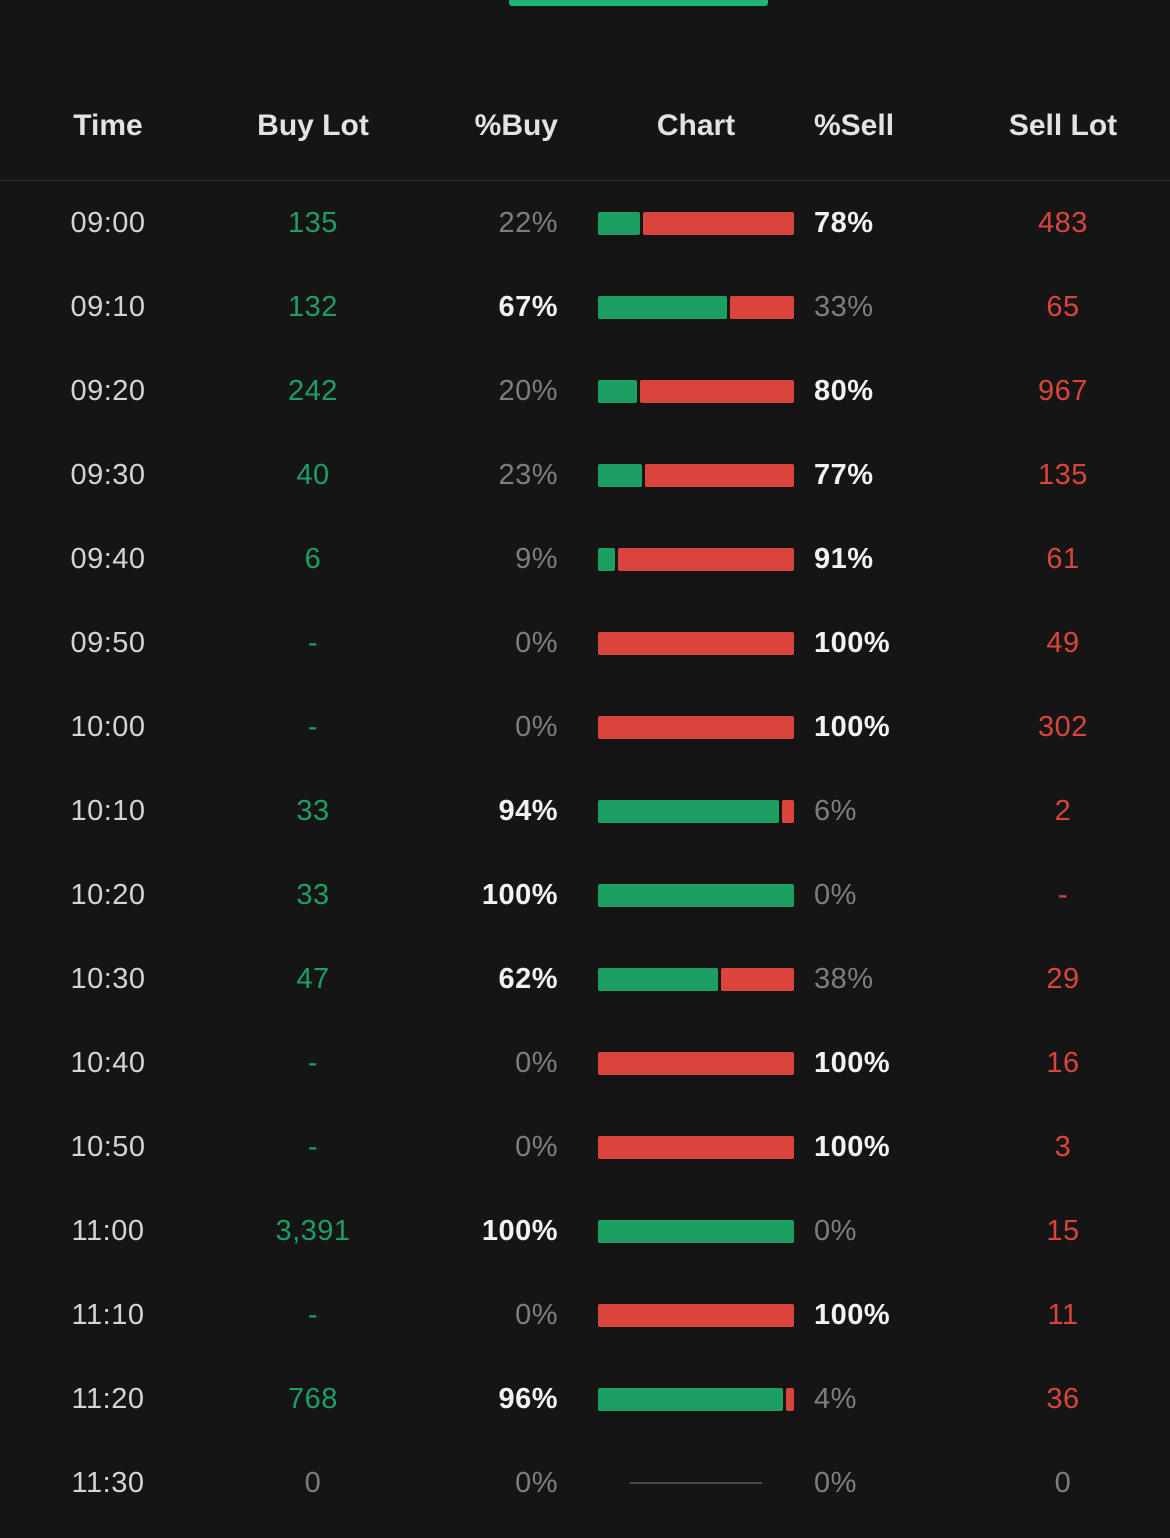 This screenshot has height=1538, width=1170. Describe the element at coordinates (585, 895) in the screenshot. I see `table-row: 10:20 33 100% 0% -` at that location.